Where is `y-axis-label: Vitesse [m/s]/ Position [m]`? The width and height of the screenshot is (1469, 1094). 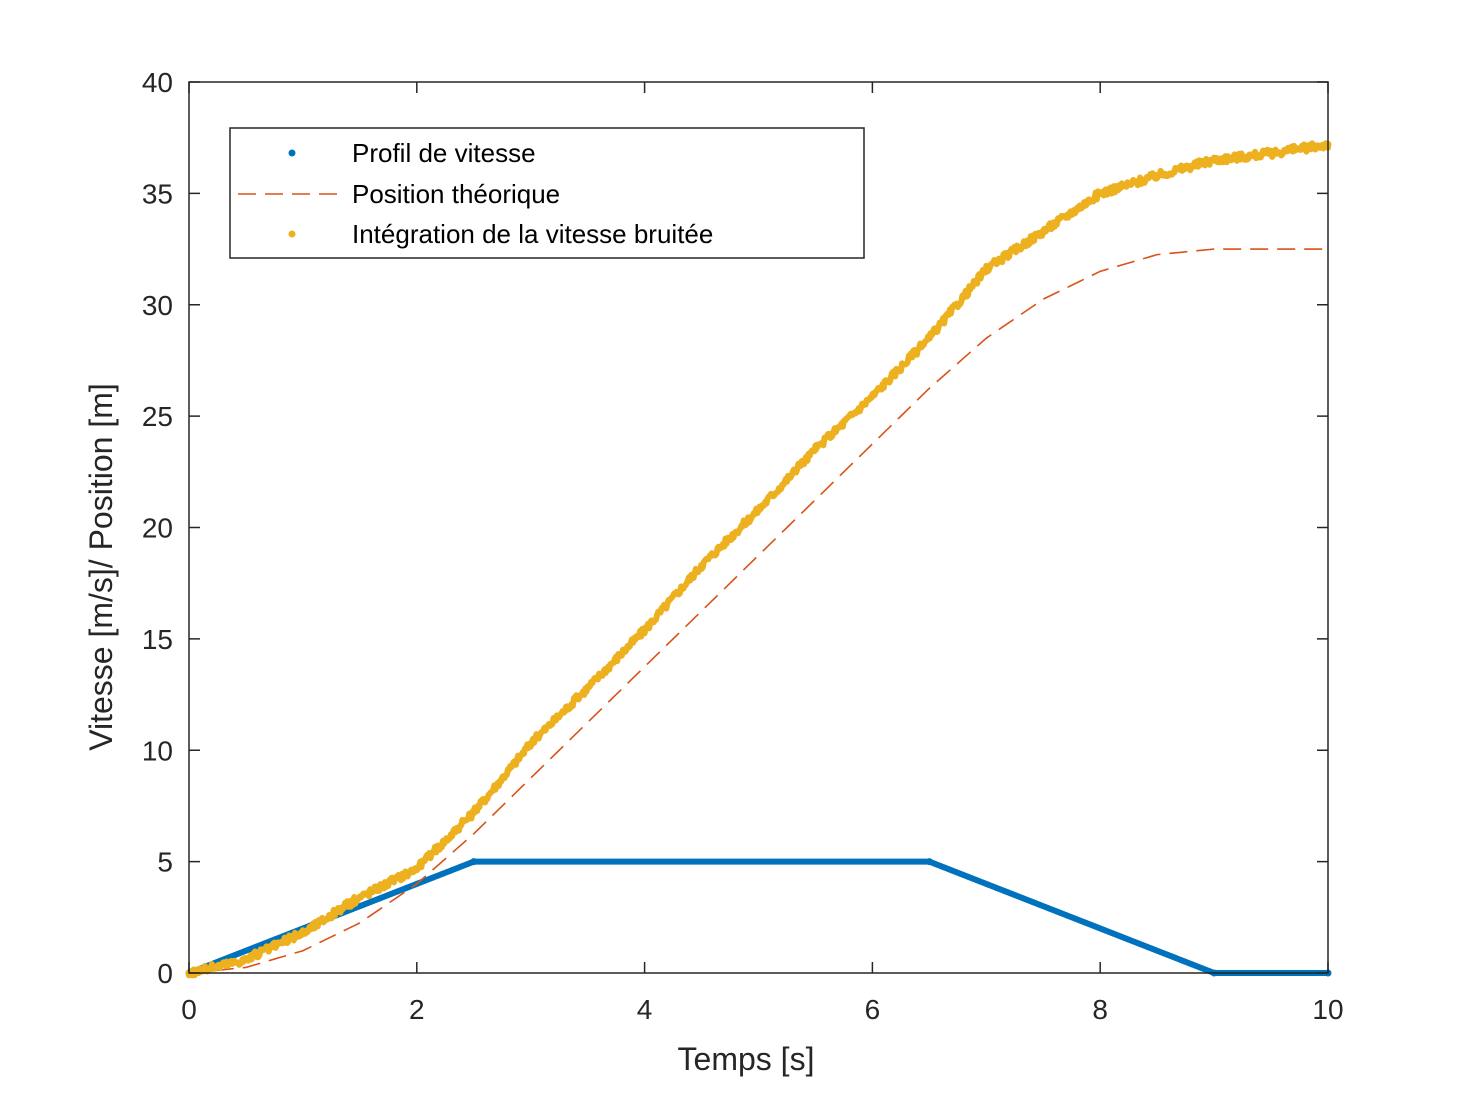 y-axis-label: Vitesse [m/s]/ Position [m] is located at coordinates (101, 567).